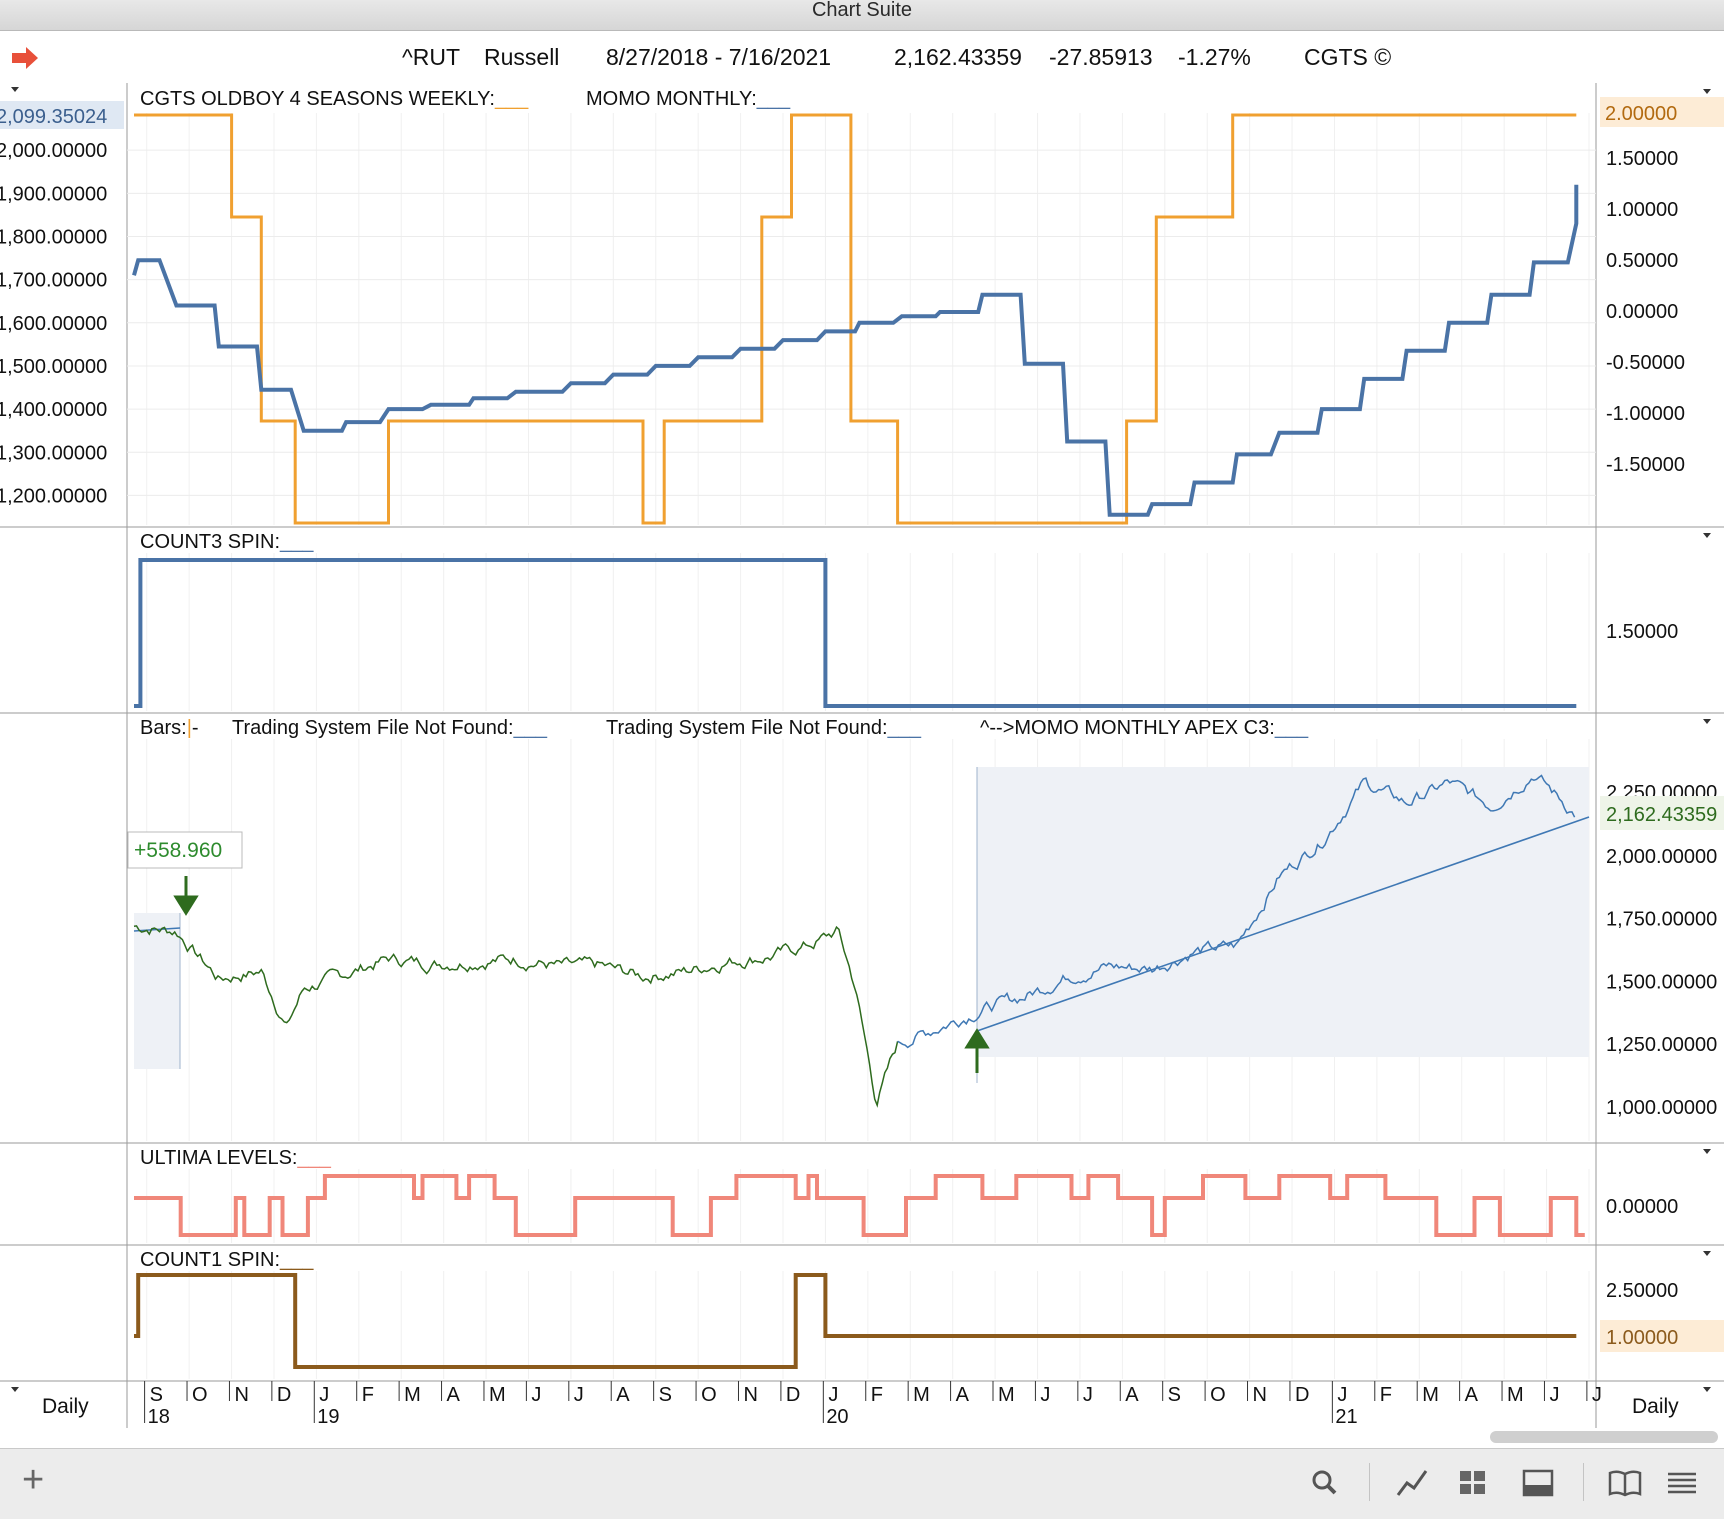 The height and width of the screenshot is (1519, 1724). I want to click on panel-layout-icon, so click(1538, 1483).